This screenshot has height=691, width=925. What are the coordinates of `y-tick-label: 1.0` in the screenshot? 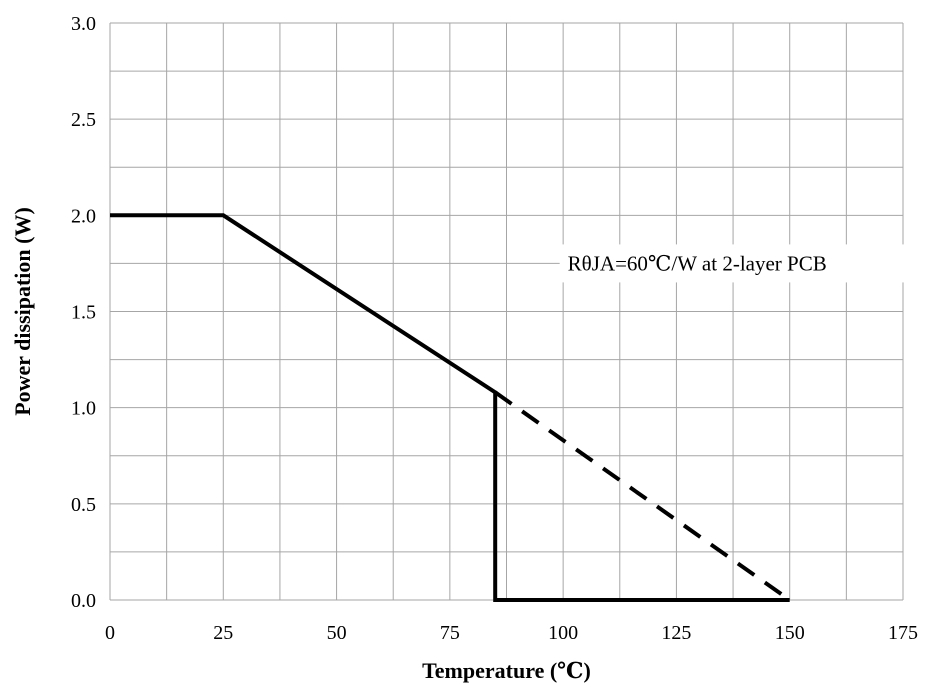 It's located at (83, 409).